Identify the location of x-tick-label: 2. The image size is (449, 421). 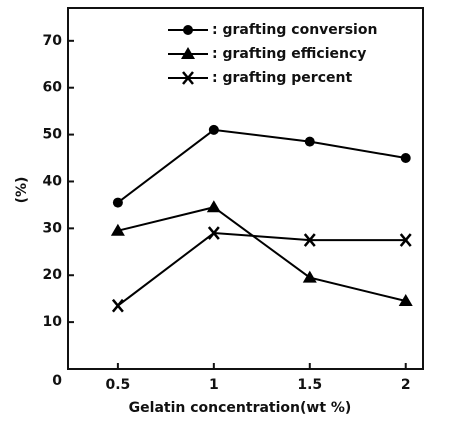
(406, 385).